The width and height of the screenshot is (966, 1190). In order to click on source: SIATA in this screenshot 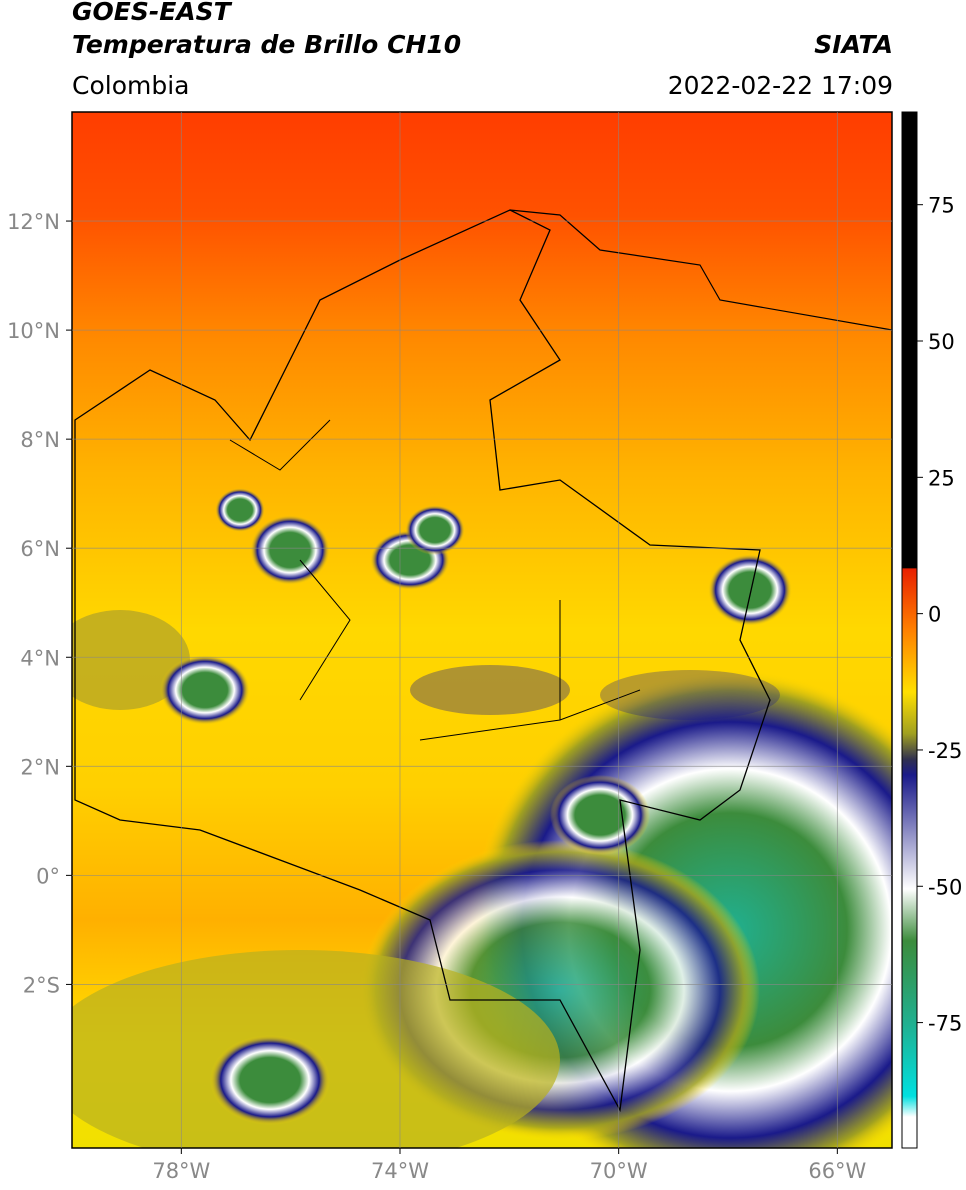, I will do `click(853, 44)`.